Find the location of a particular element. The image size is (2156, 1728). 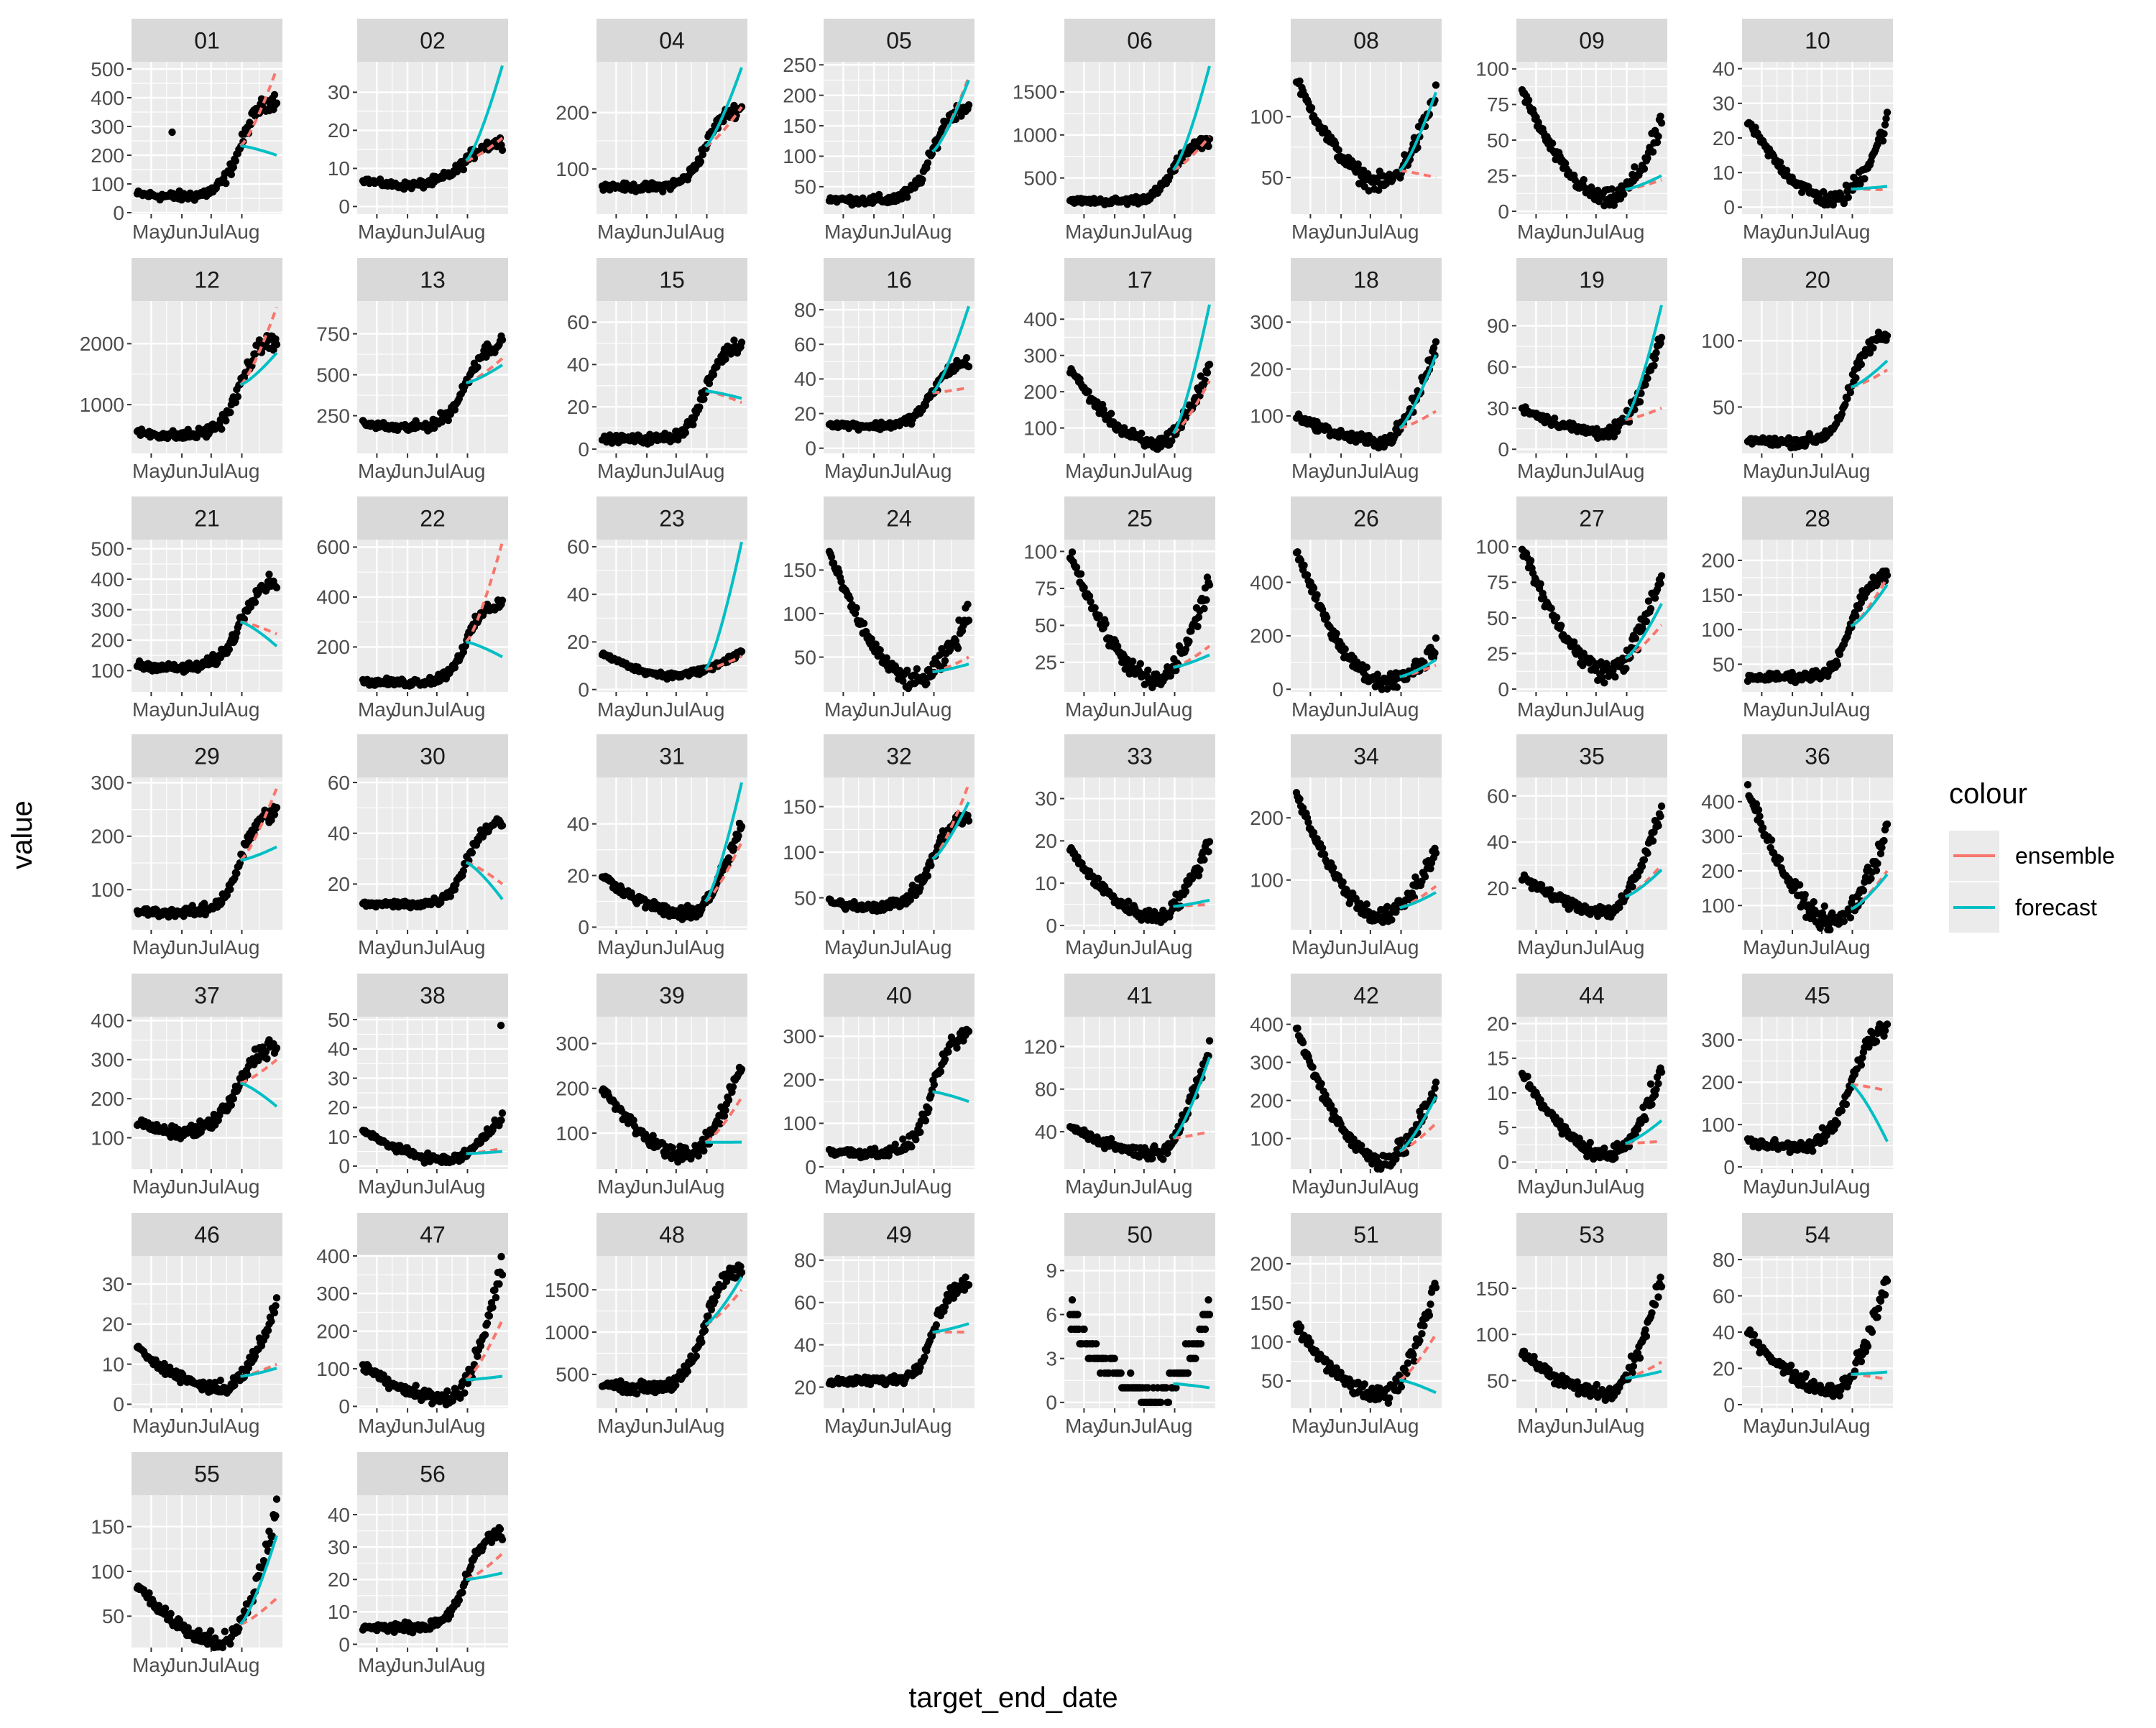

y-tick-label: 80 is located at coordinates (805, 310).